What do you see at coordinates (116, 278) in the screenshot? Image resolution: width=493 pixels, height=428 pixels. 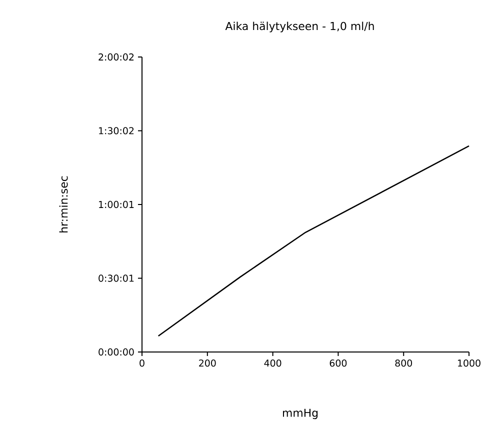 I see `y-tick-label: 0:30:01` at bounding box center [116, 278].